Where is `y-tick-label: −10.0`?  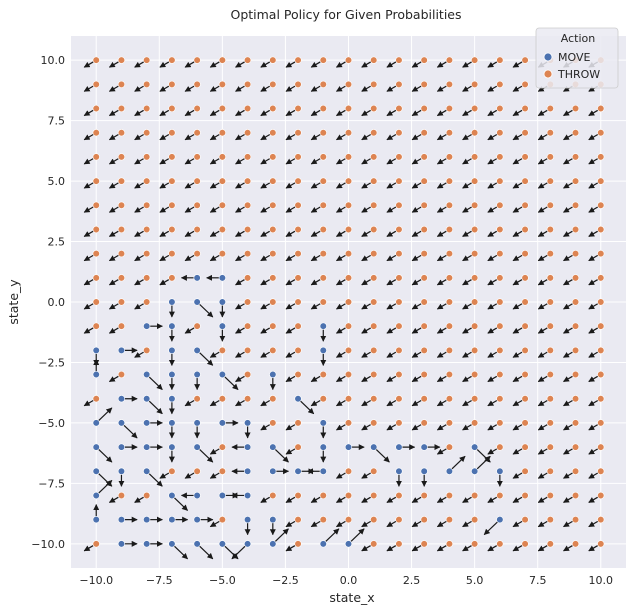
y-tick-label: −10.0 is located at coordinates (48, 544).